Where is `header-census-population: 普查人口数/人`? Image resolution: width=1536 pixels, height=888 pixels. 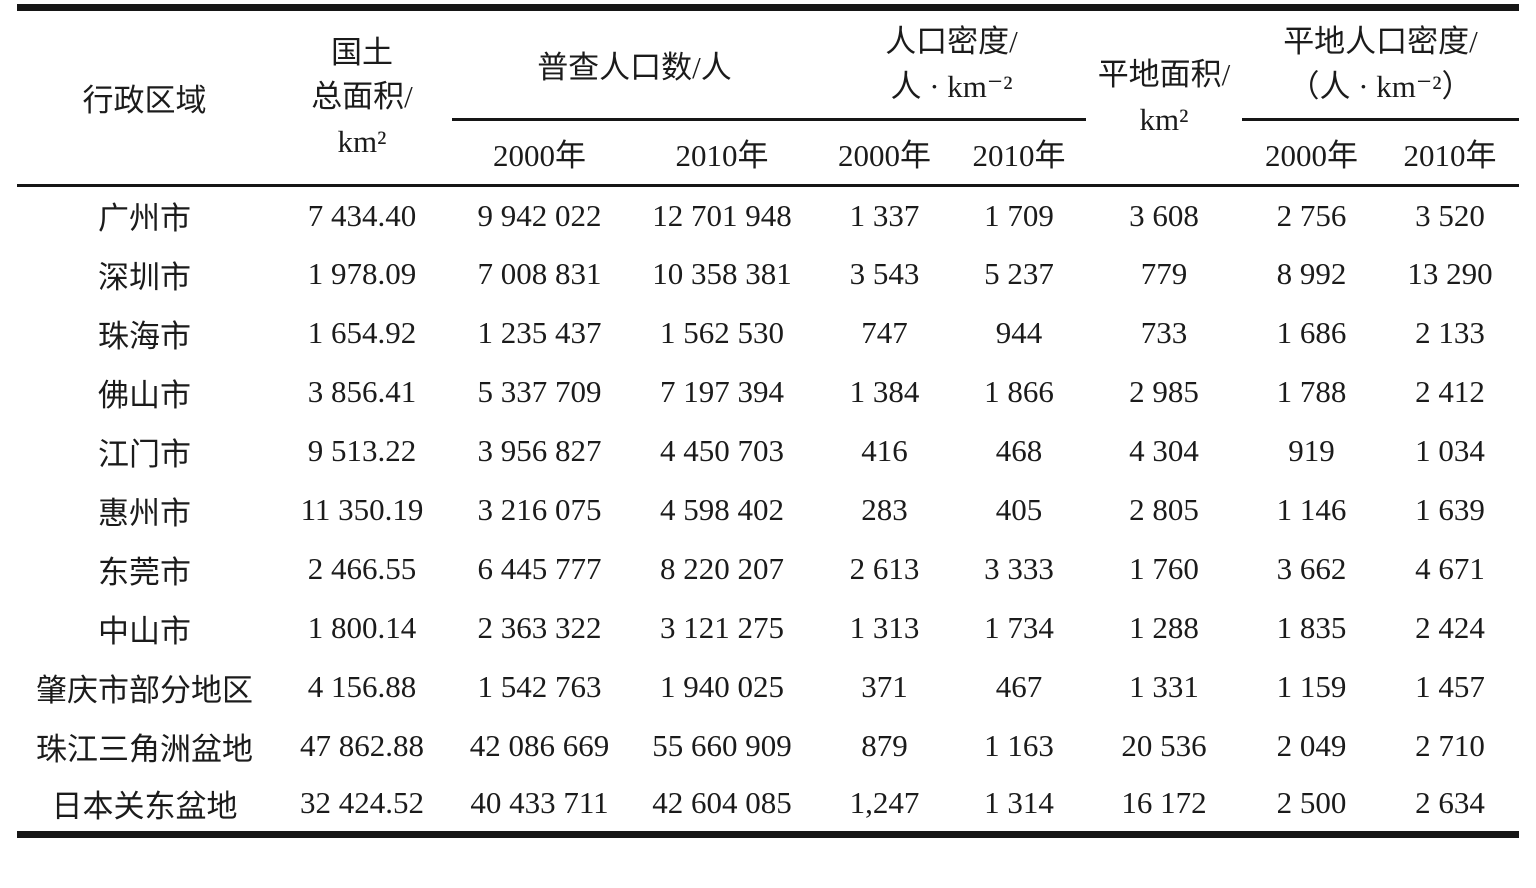
header-census-population: 普查人口数/人 is located at coordinates (634, 64).